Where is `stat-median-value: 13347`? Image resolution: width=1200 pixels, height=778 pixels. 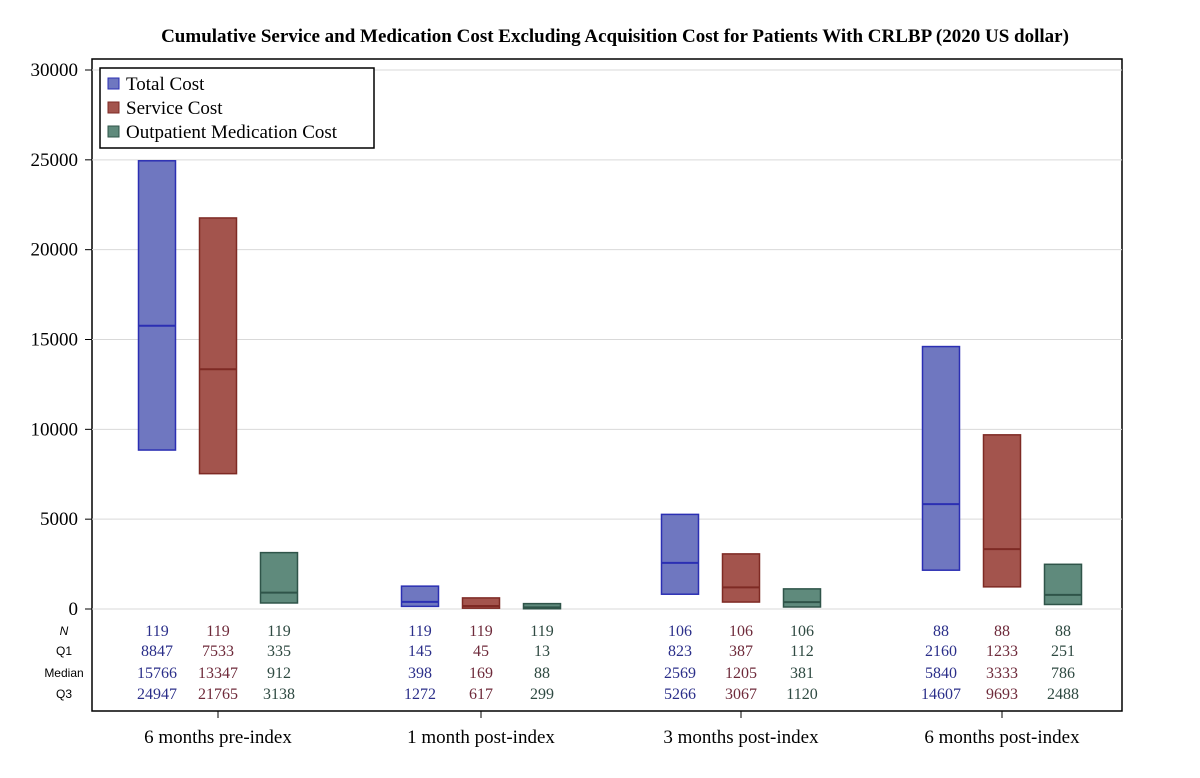
stat-median-value: 13347 is located at coordinates (218, 673).